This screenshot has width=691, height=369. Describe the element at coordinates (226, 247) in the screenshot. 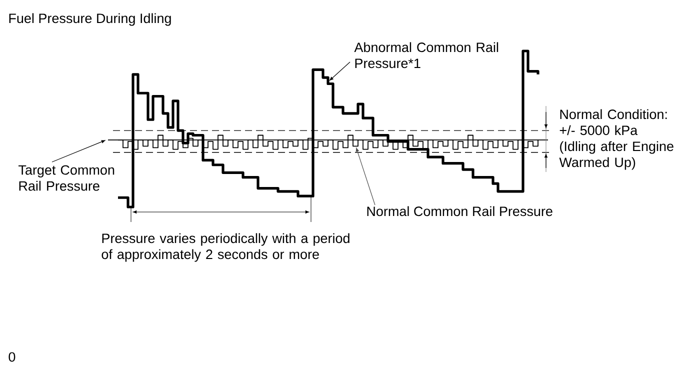

I see `text: Pressure varies periodically with a period of approximately 2 seconds or more` at that location.